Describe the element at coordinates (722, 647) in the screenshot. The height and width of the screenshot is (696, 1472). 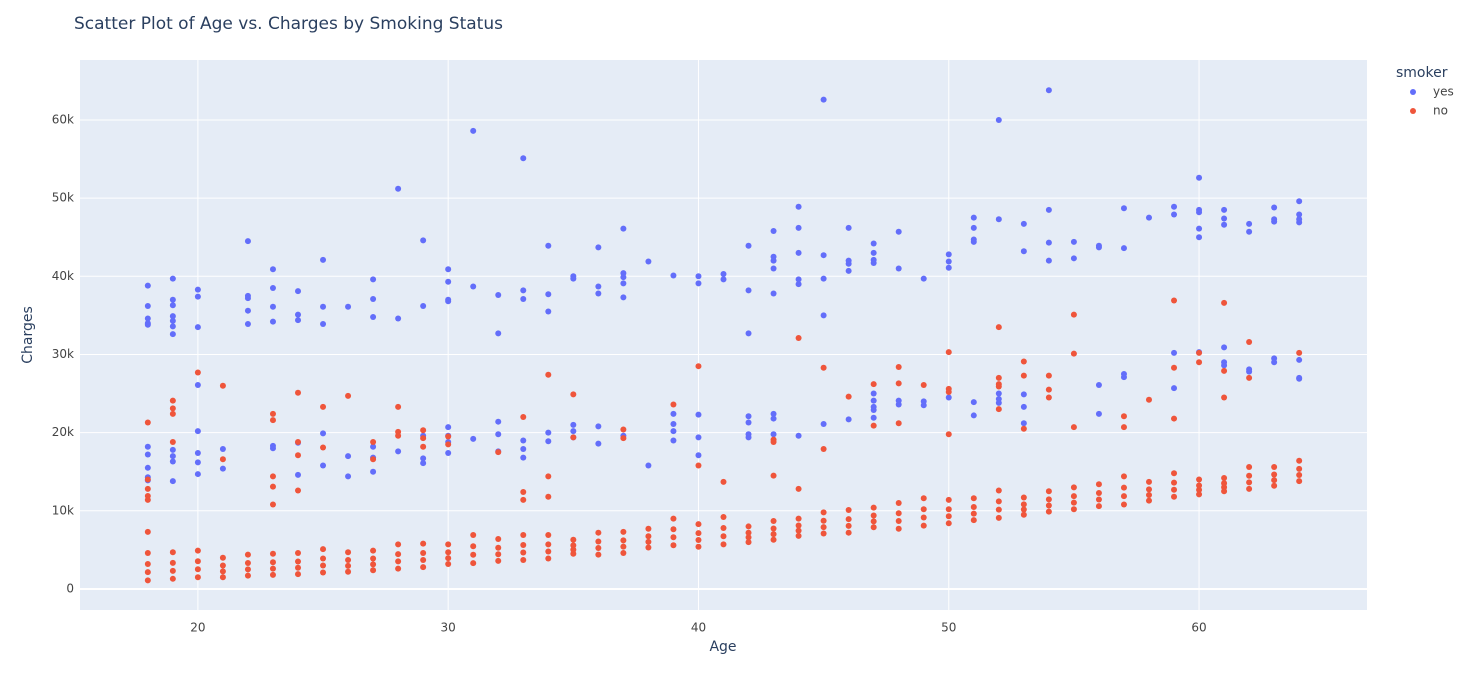
I see `x-axis-title: Age` at that location.